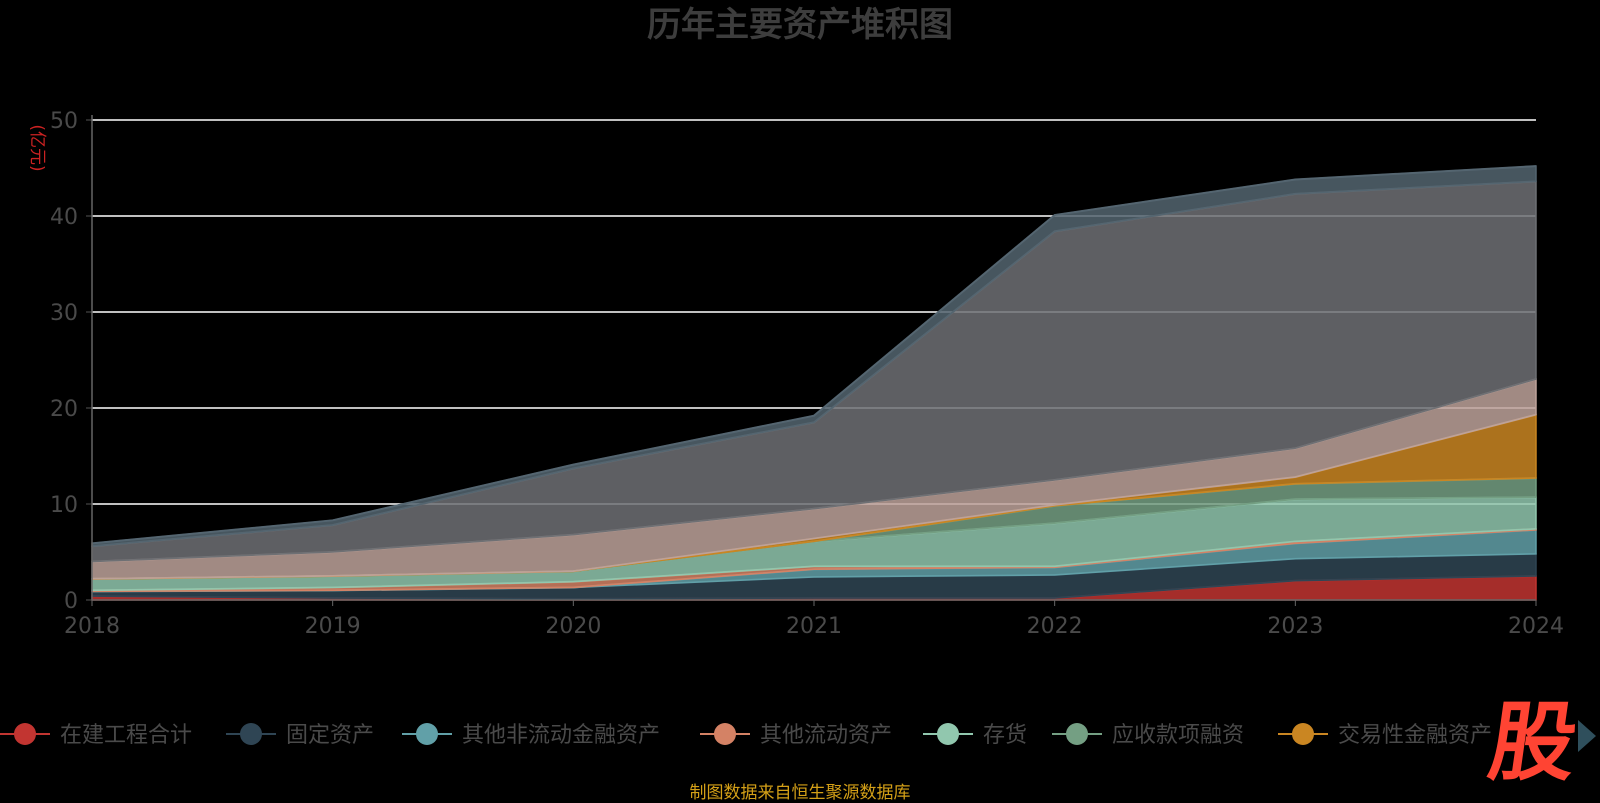  I want to click on legend-item-6: 交易性金融资产, so click(1385, 735).